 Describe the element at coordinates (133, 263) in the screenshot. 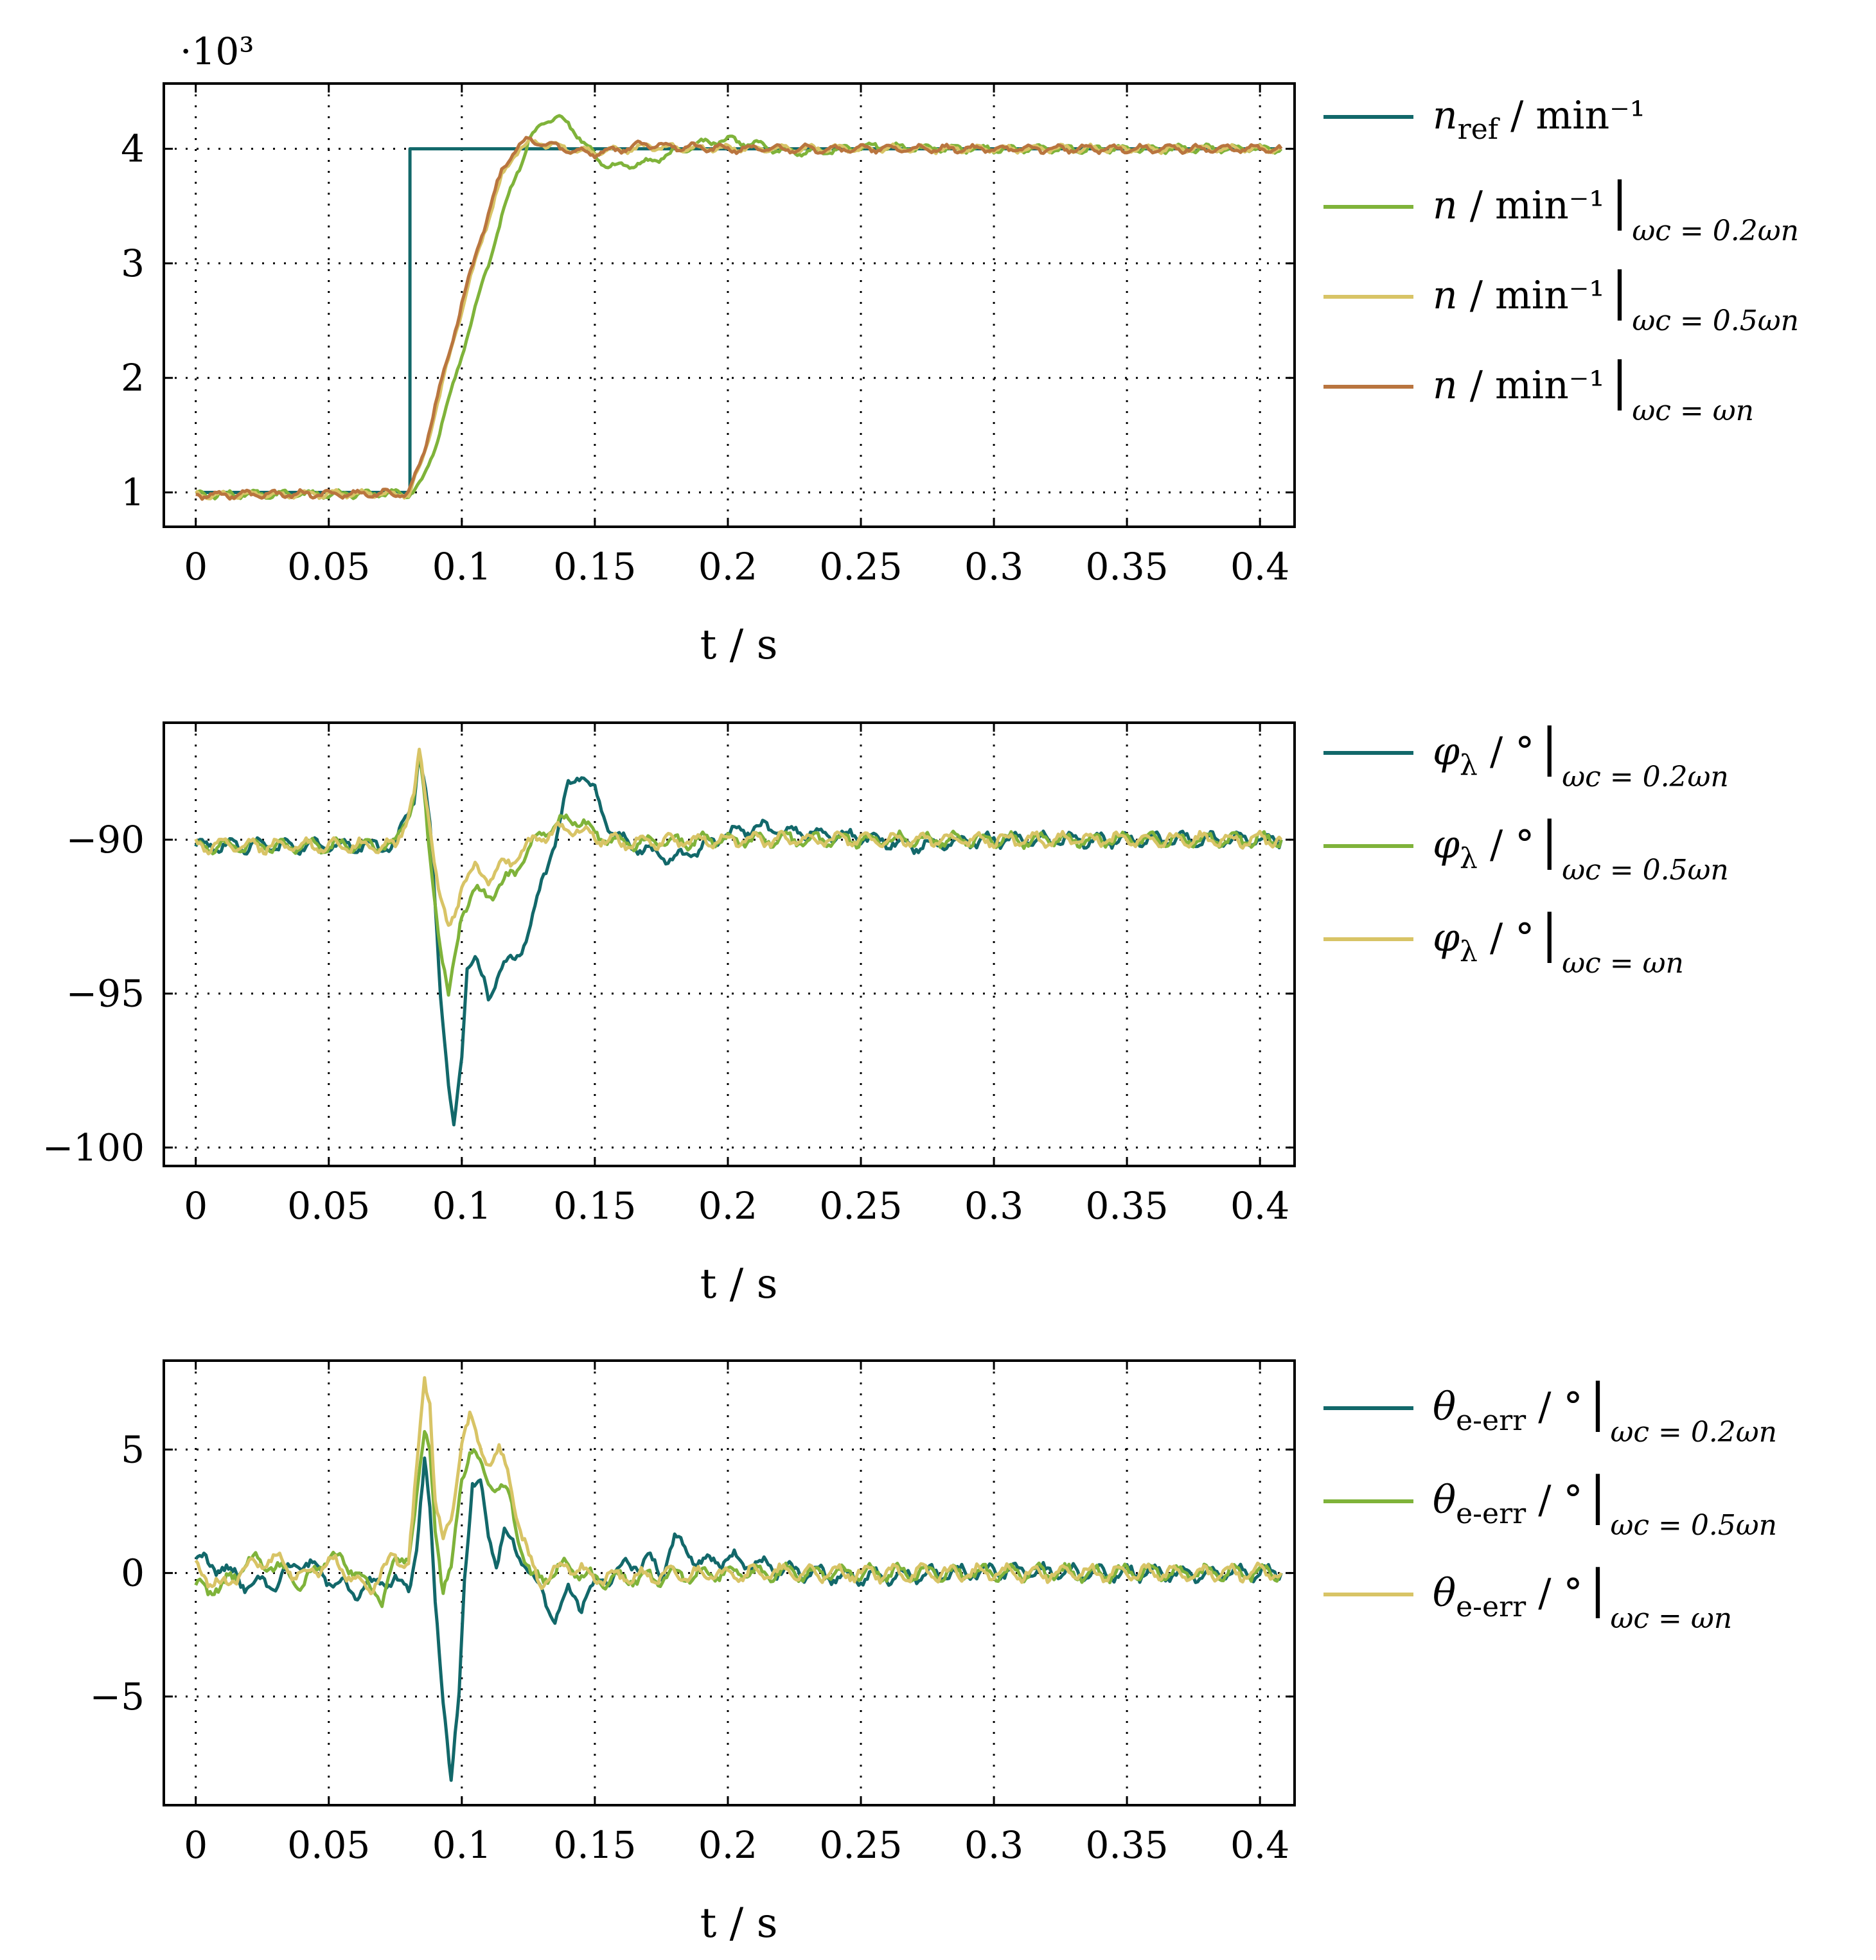

I see `y-tick-label: 3` at that location.